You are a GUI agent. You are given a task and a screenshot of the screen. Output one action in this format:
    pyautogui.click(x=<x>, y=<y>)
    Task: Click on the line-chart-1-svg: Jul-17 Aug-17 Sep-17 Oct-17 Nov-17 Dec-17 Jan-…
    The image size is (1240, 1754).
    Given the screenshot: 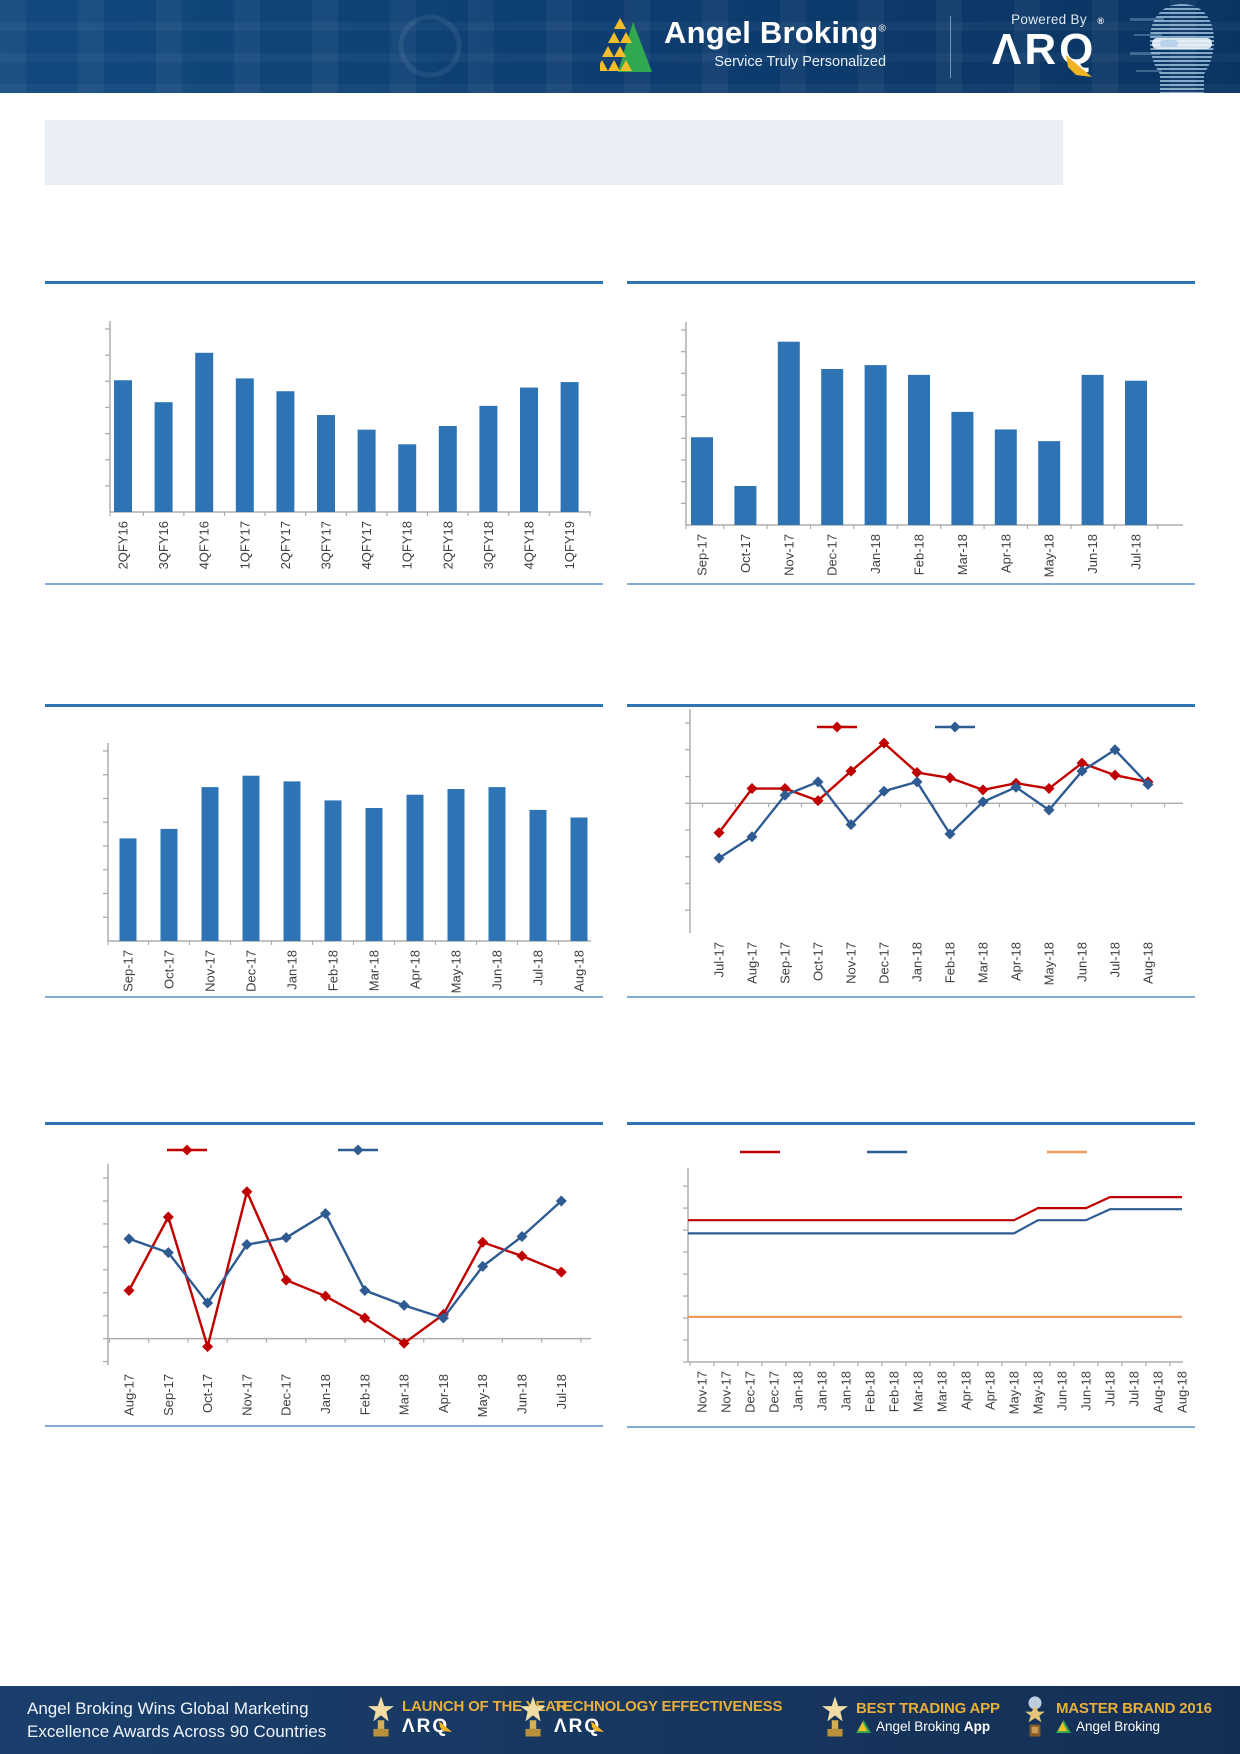 What is the action you would take?
    pyautogui.click(x=934, y=847)
    